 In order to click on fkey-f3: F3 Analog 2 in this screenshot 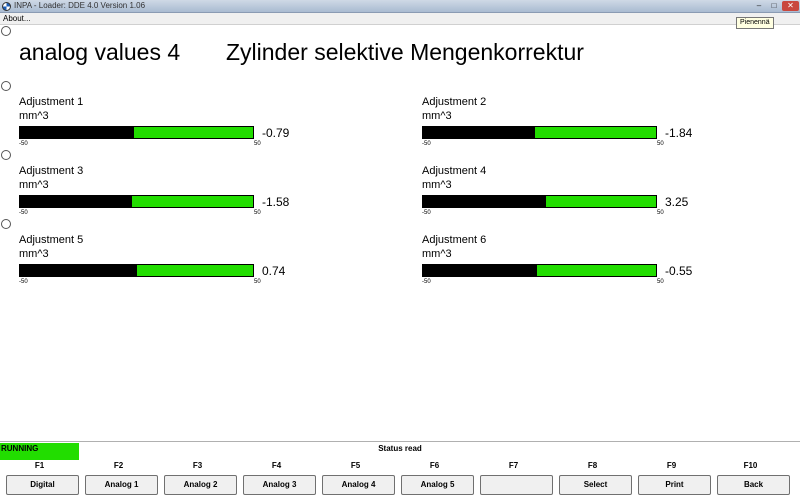, I will do `click(197, 480)`.